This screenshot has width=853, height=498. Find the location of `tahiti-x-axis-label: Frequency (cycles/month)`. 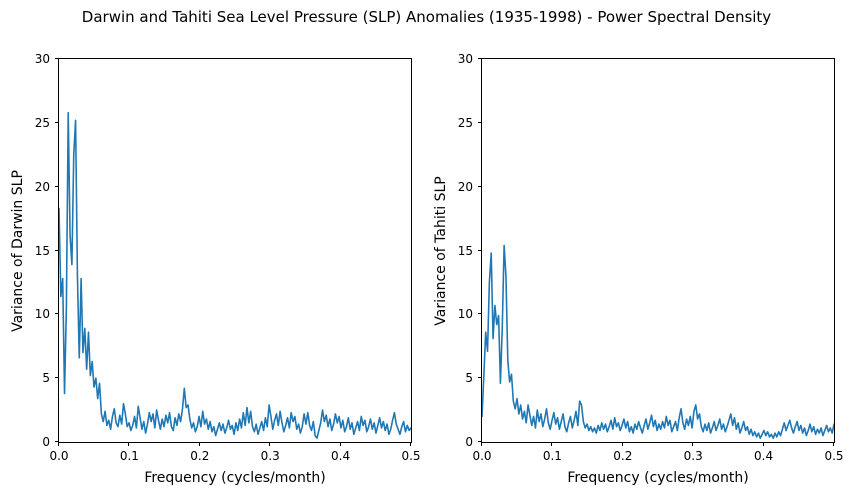

tahiti-x-axis-label: Frequency (cycles/month) is located at coordinates (658, 478).